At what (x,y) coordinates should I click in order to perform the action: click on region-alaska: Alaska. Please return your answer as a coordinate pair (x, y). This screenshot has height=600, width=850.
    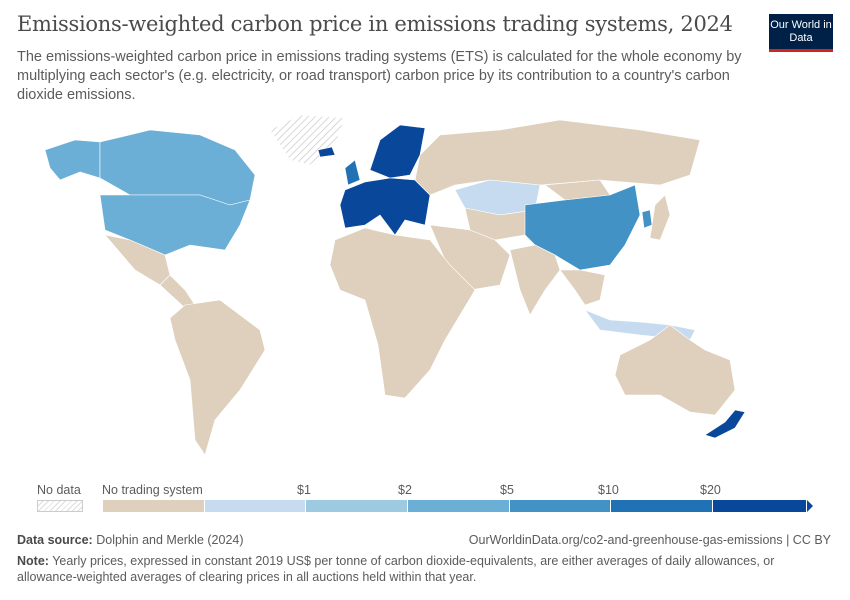
    Looking at the image, I should click on (72, 160).